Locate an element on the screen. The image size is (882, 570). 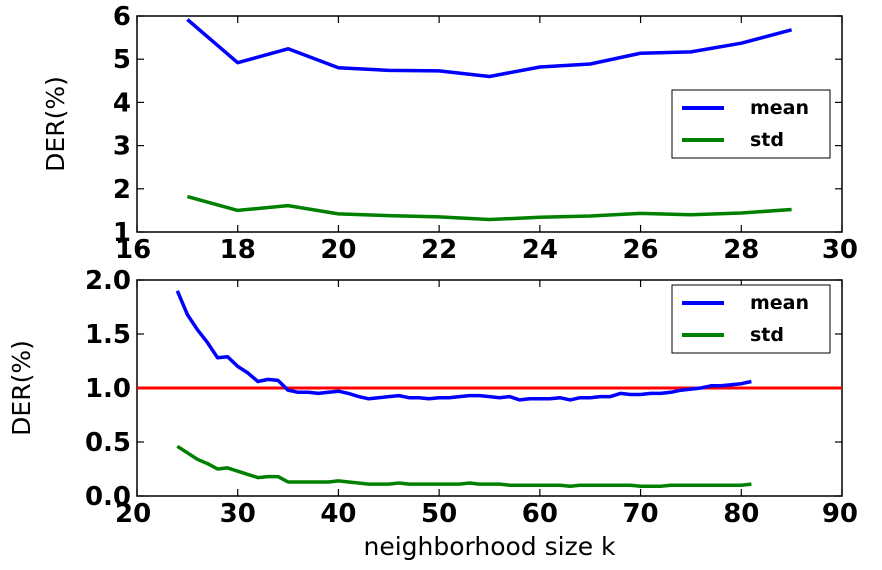
y-tick-label: 1.0 is located at coordinates (108, 389).